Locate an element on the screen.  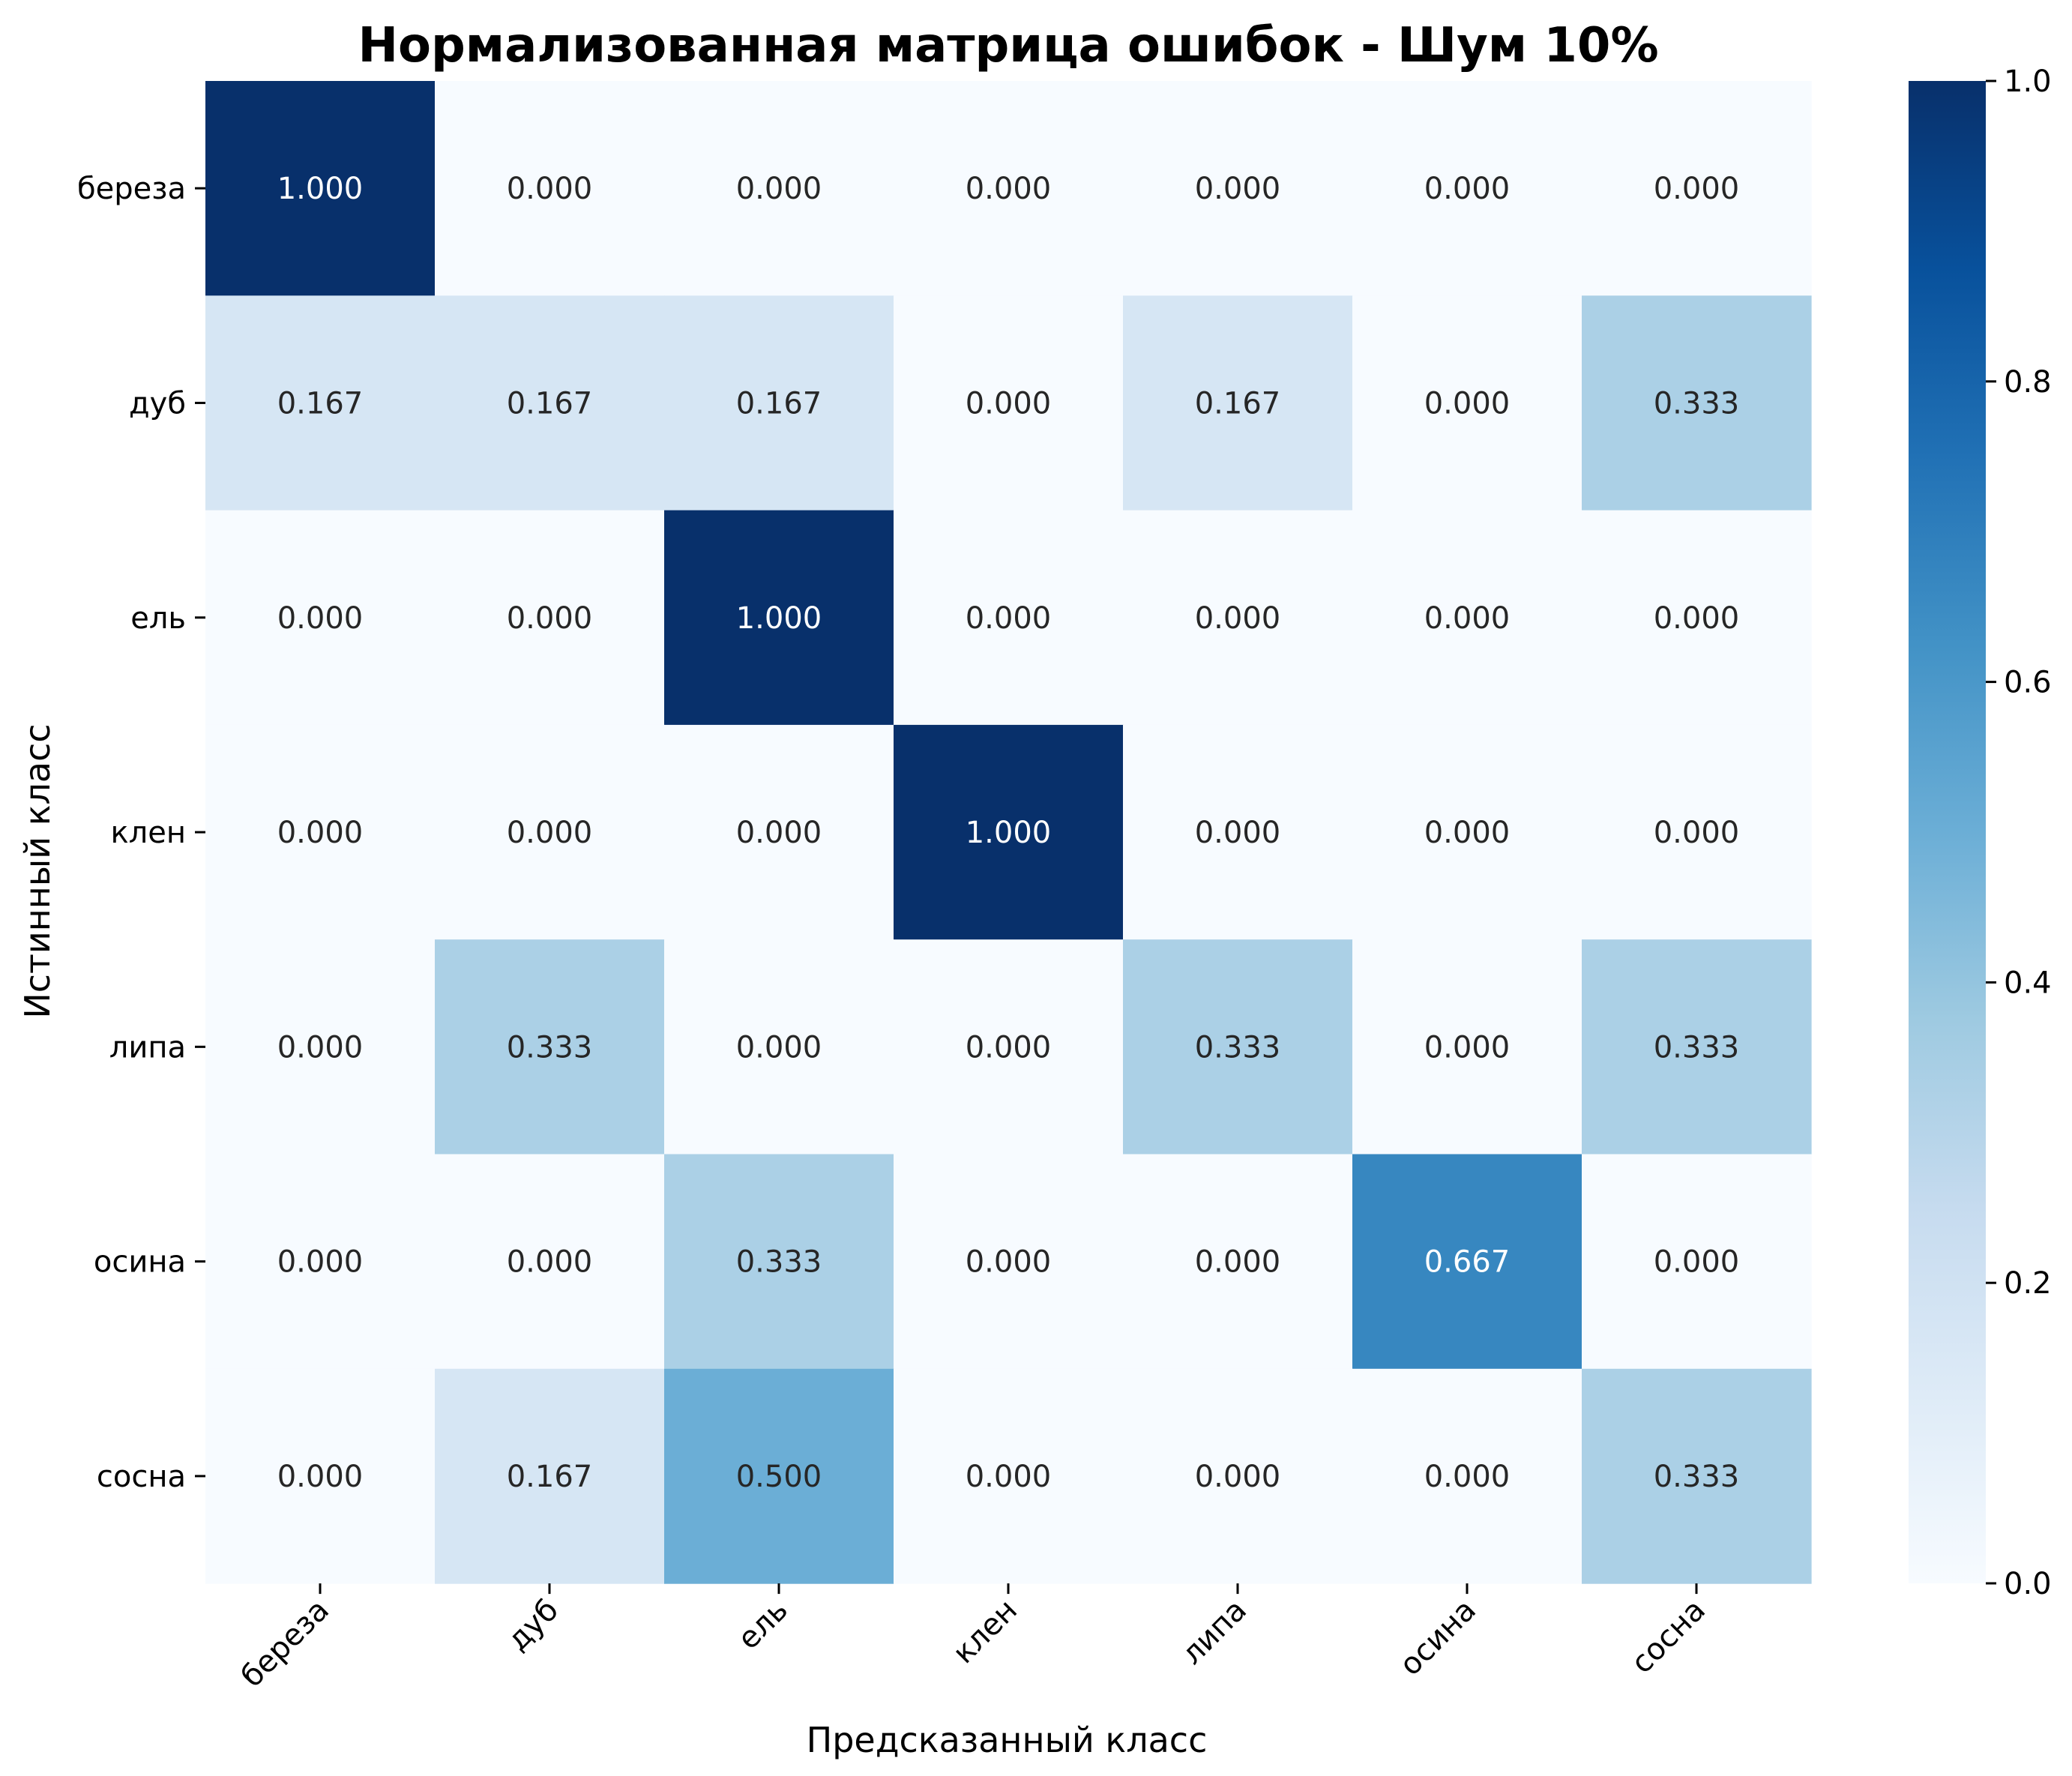
colorbar-tick-label: 0.6 is located at coordinates (2028, 683).